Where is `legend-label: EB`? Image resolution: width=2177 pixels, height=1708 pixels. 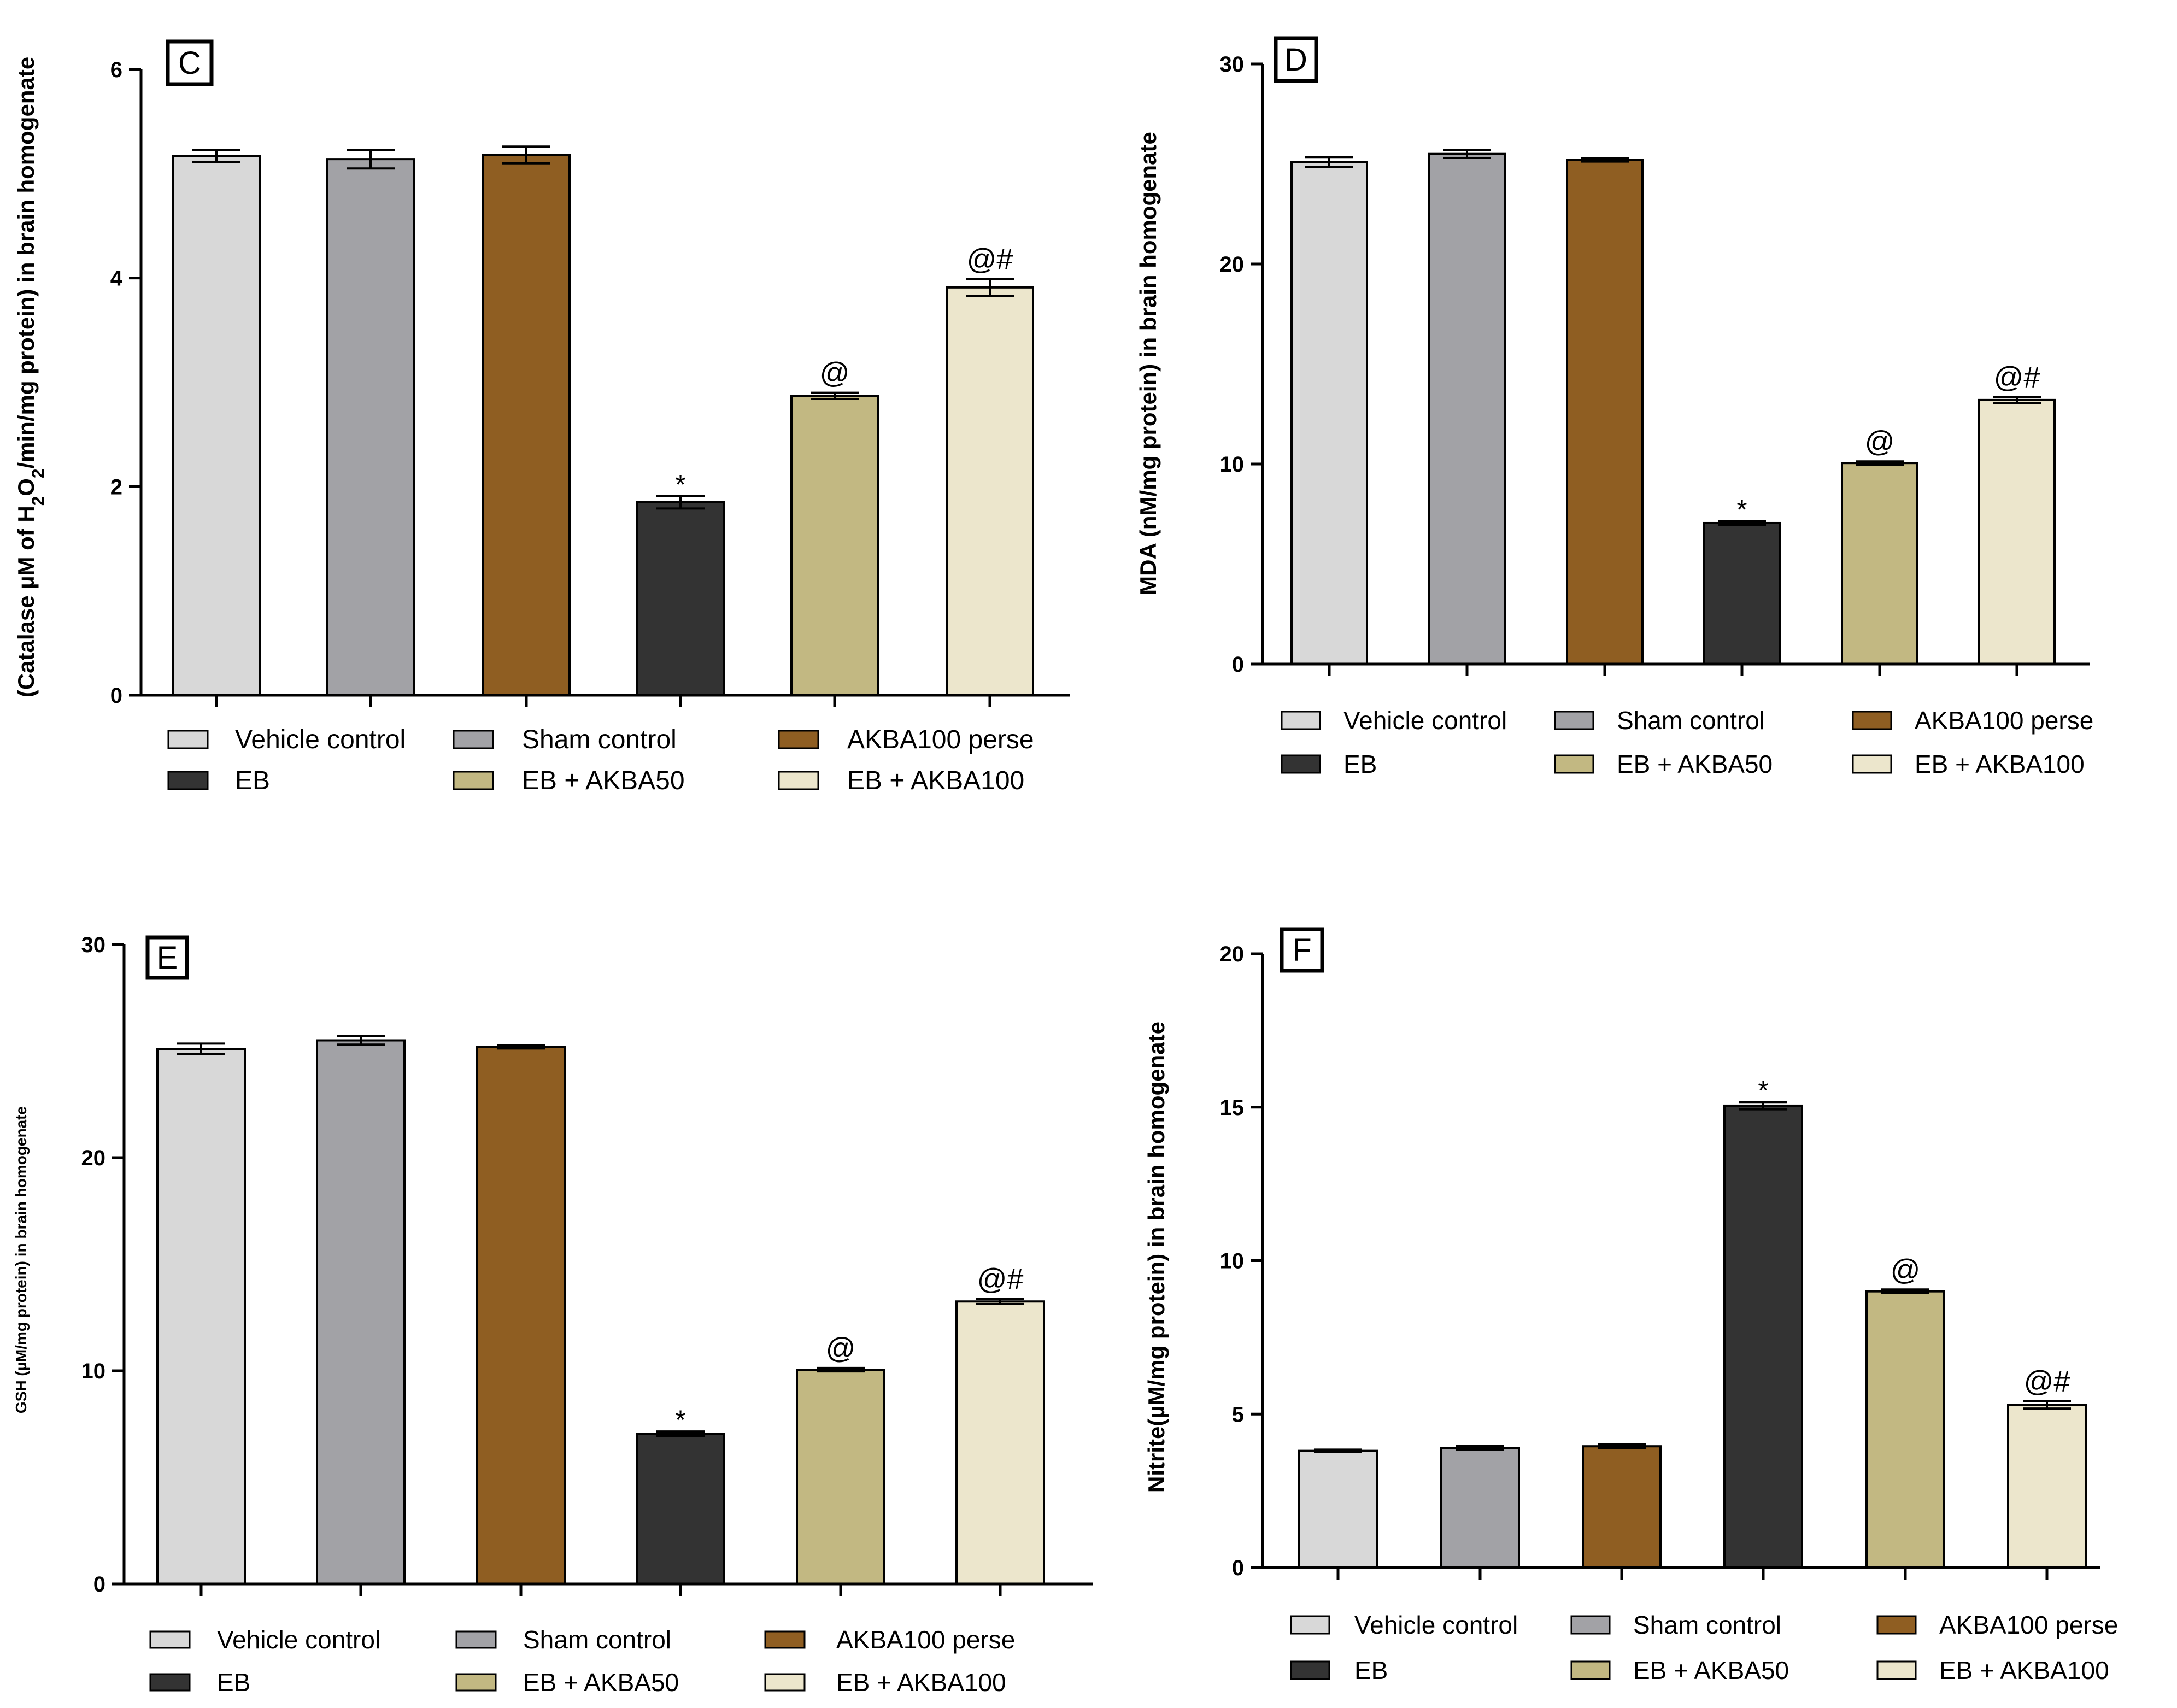
legend-label: EB is located at coordinates (1360, 764).